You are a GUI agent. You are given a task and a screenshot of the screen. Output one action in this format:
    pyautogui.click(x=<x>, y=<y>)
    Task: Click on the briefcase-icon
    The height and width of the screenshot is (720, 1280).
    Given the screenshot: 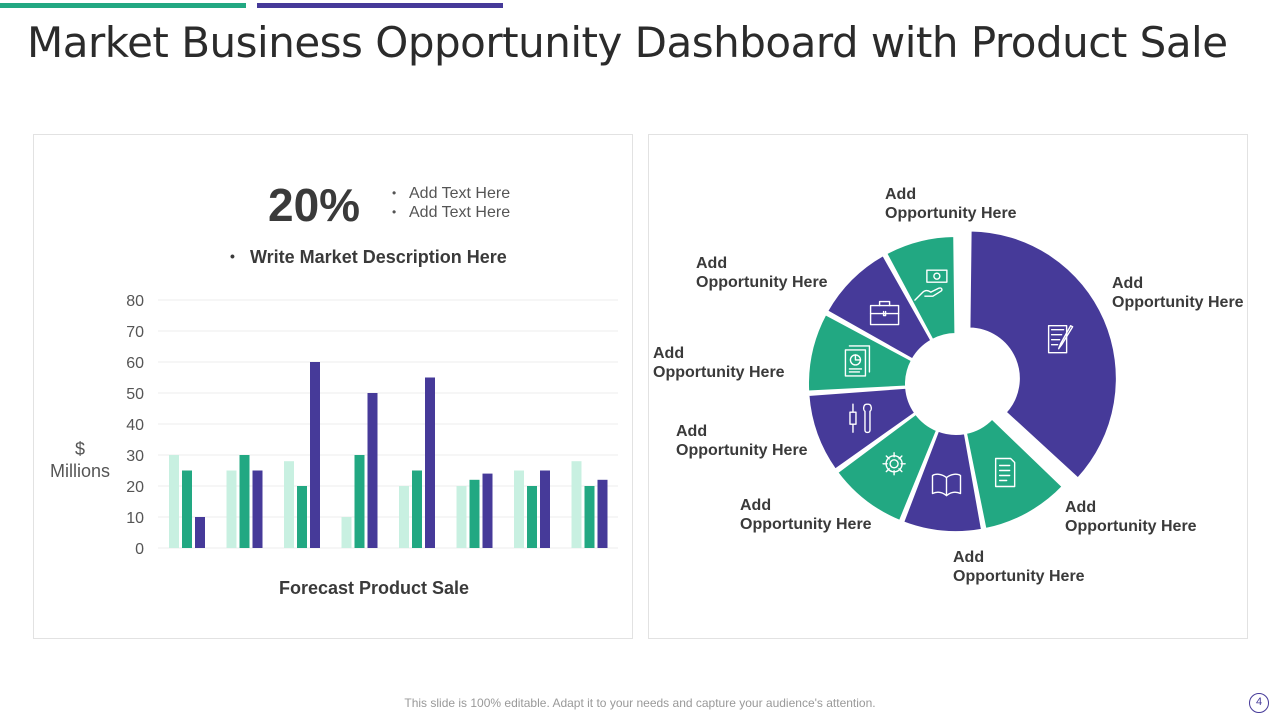 What is the action you would take?
    pyautogui.click(x=884, y=313)
    